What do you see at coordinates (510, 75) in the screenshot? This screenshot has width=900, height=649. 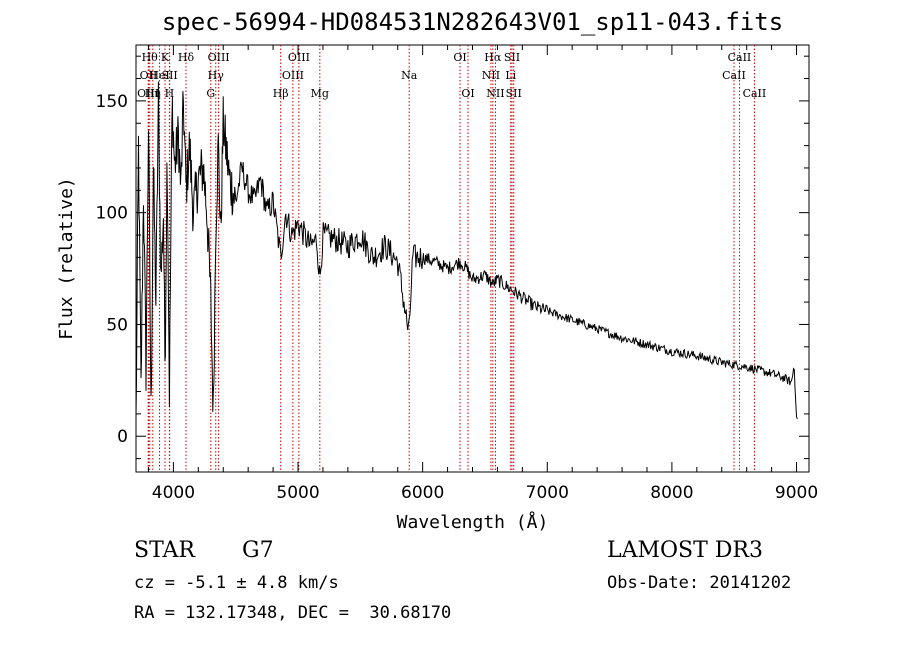 I see `line-label: Li` at bounding box center [510, 75].